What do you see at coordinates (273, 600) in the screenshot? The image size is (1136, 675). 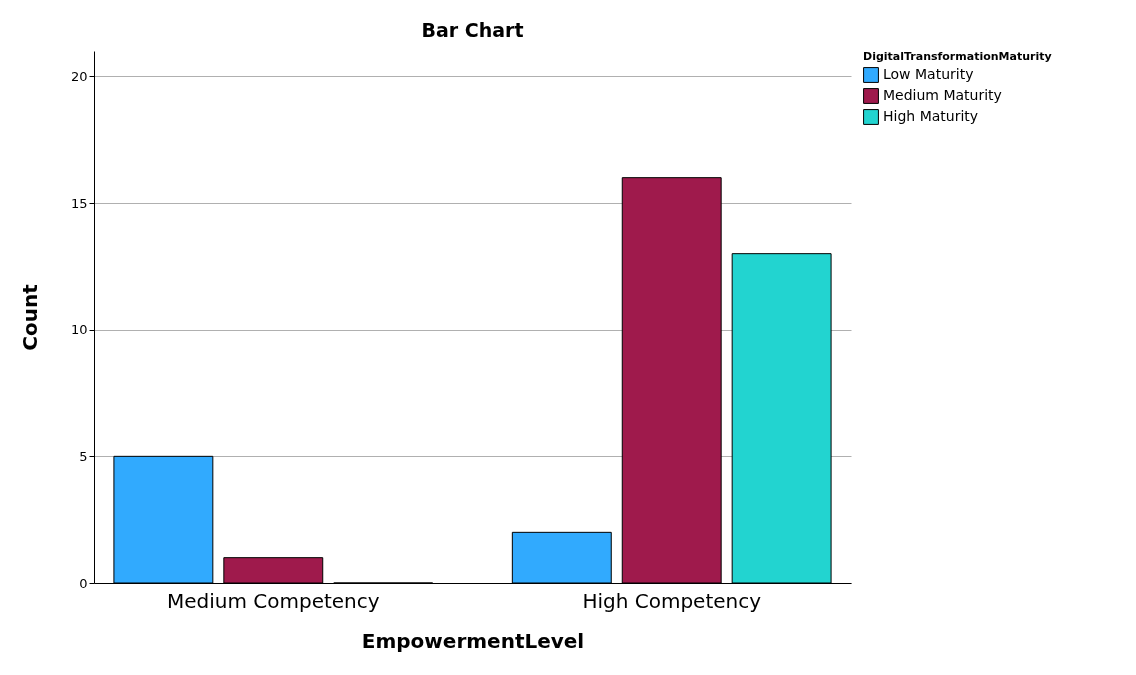 I see `x-tick-label: Medium Competency` at bounding box center [273, 600].